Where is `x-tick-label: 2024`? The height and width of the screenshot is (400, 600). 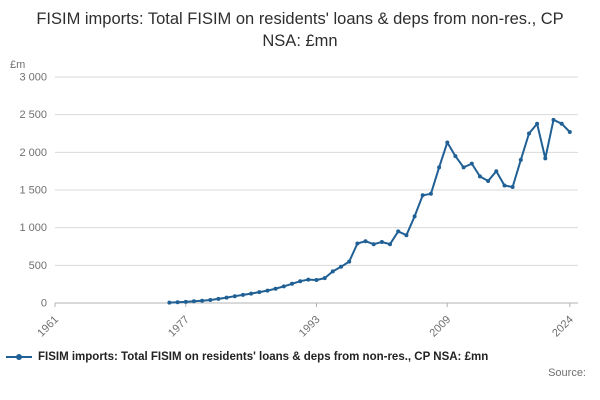 x-tick-label: 2024 is located at coordinates (563, 326).